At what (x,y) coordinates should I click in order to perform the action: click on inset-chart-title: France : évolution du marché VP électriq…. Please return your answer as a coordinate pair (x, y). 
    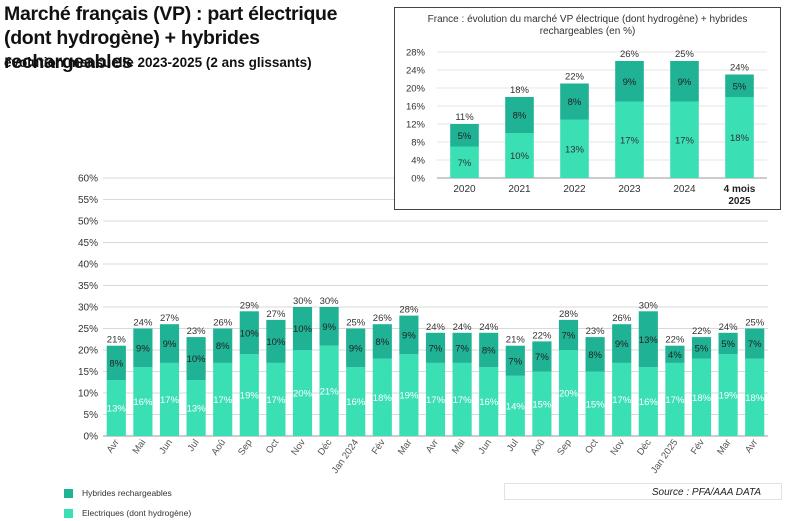
    Looking at the image, I should click on (587, 25).